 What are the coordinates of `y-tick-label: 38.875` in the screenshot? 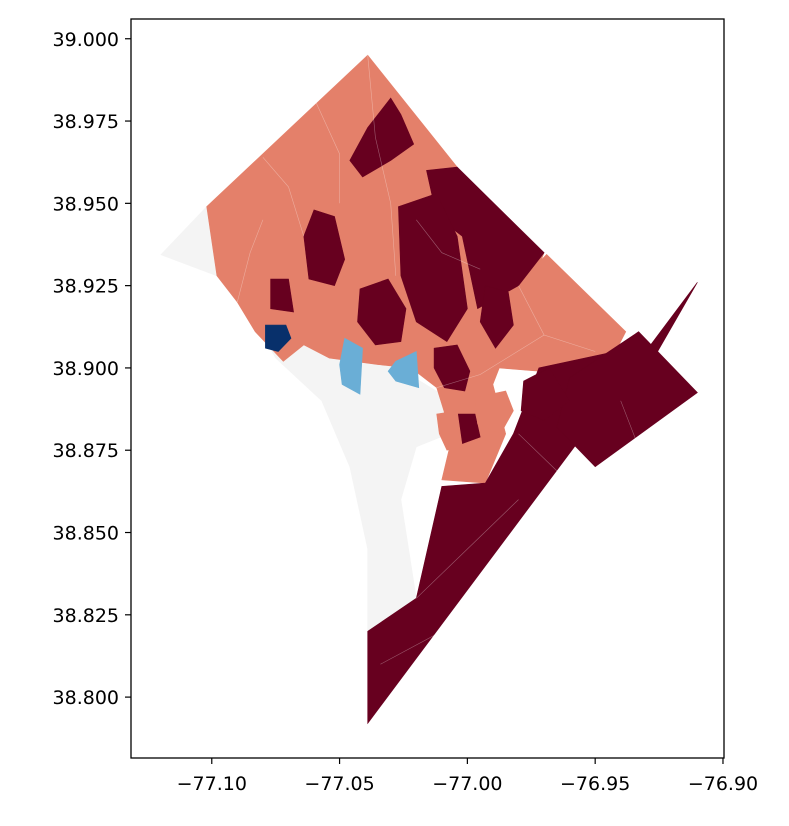 It's located at (86, 451).